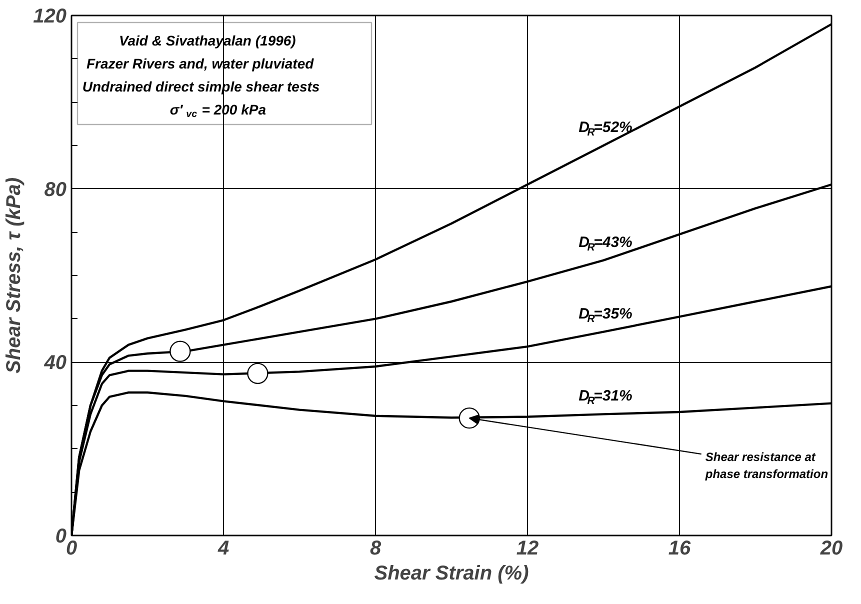 The width and height of the screenshot is (861, 604). What do you see at coordinates (527, 549) in the screenshot?
I see `x-tick-label: 12` at bounding box center [527, 549].